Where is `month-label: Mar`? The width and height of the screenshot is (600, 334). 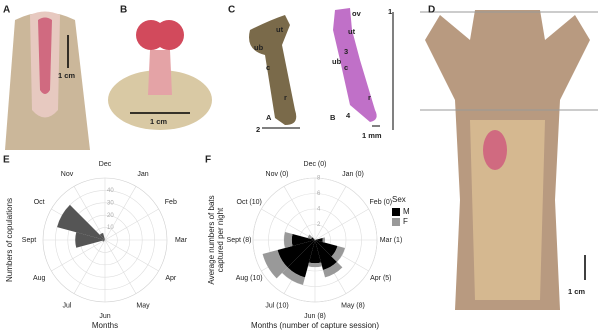 month-label: Mar is located at coordinates (181, 240).